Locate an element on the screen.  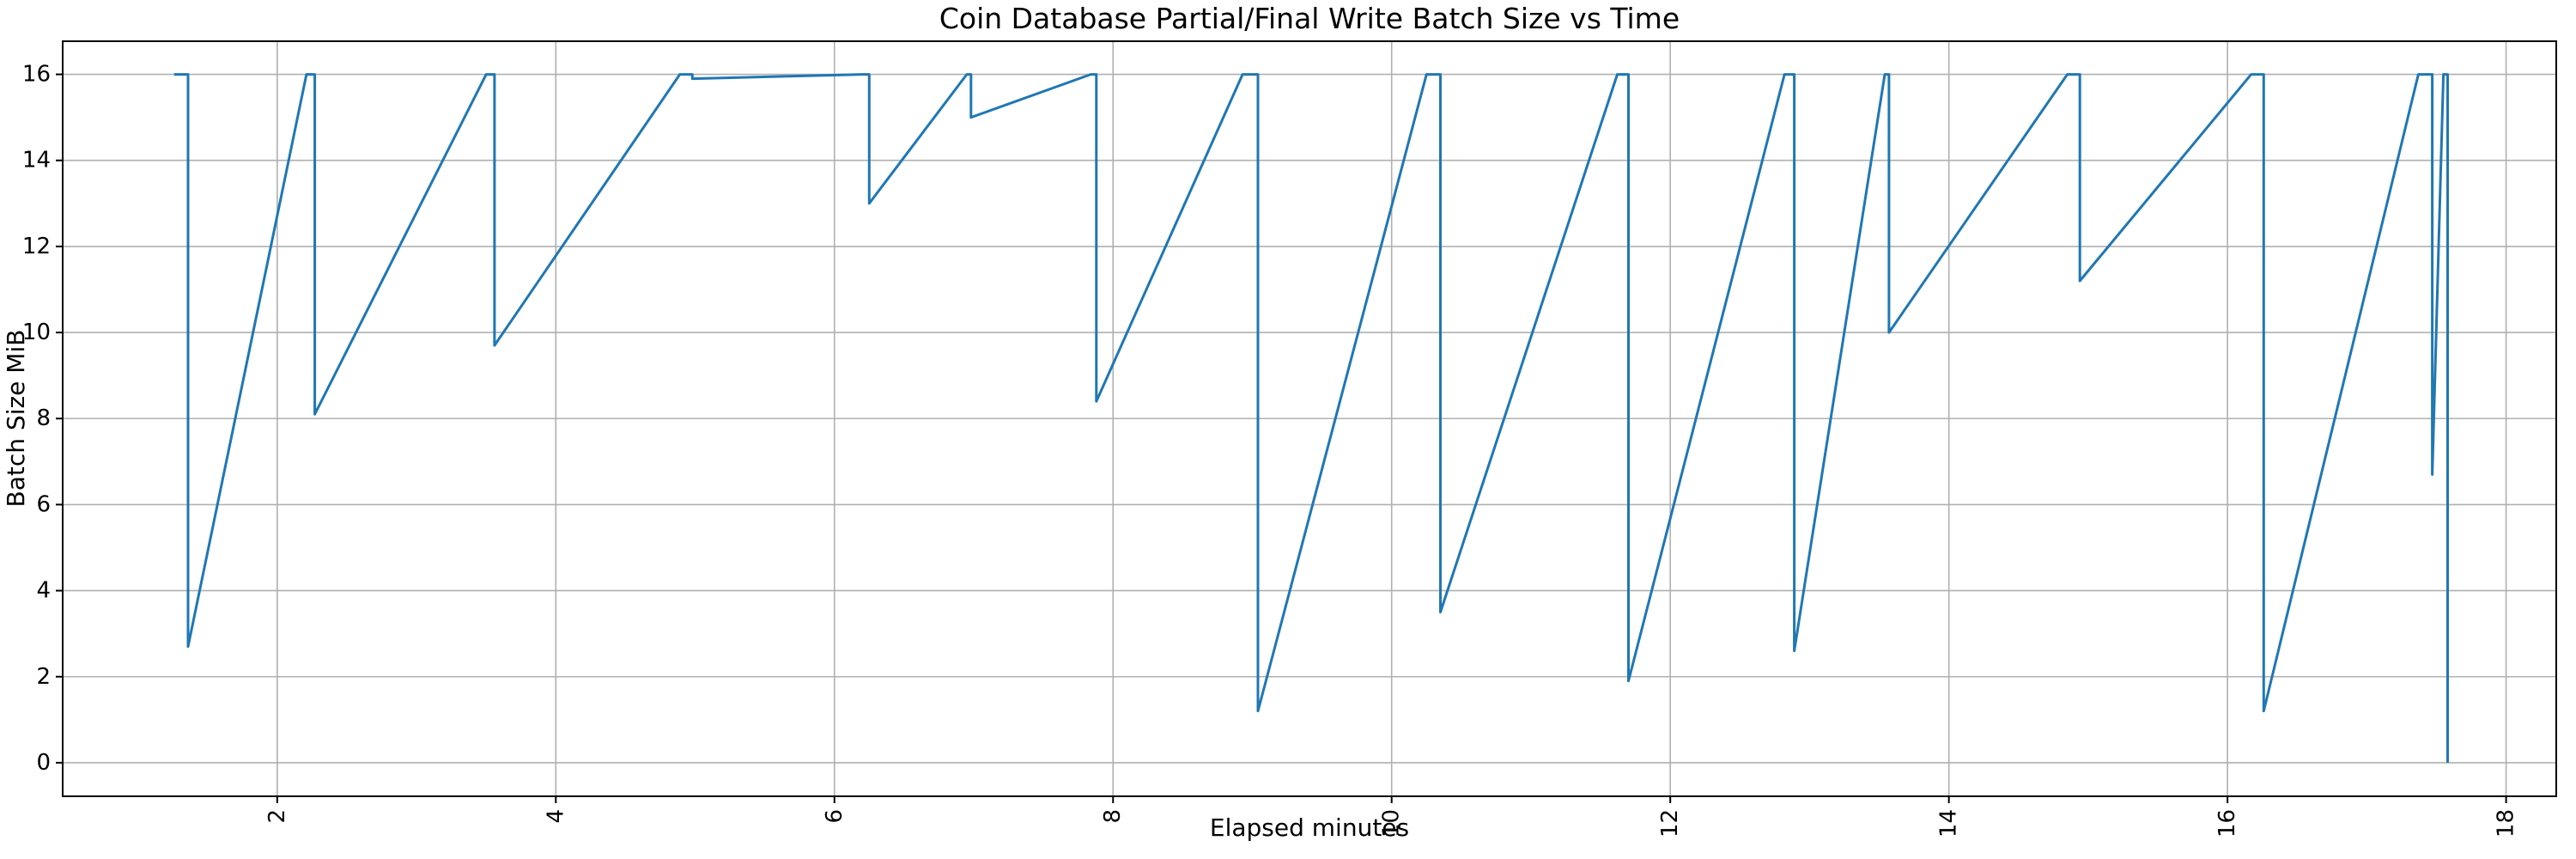
x-tick-label: 6 is located at coordinates (835, 816).